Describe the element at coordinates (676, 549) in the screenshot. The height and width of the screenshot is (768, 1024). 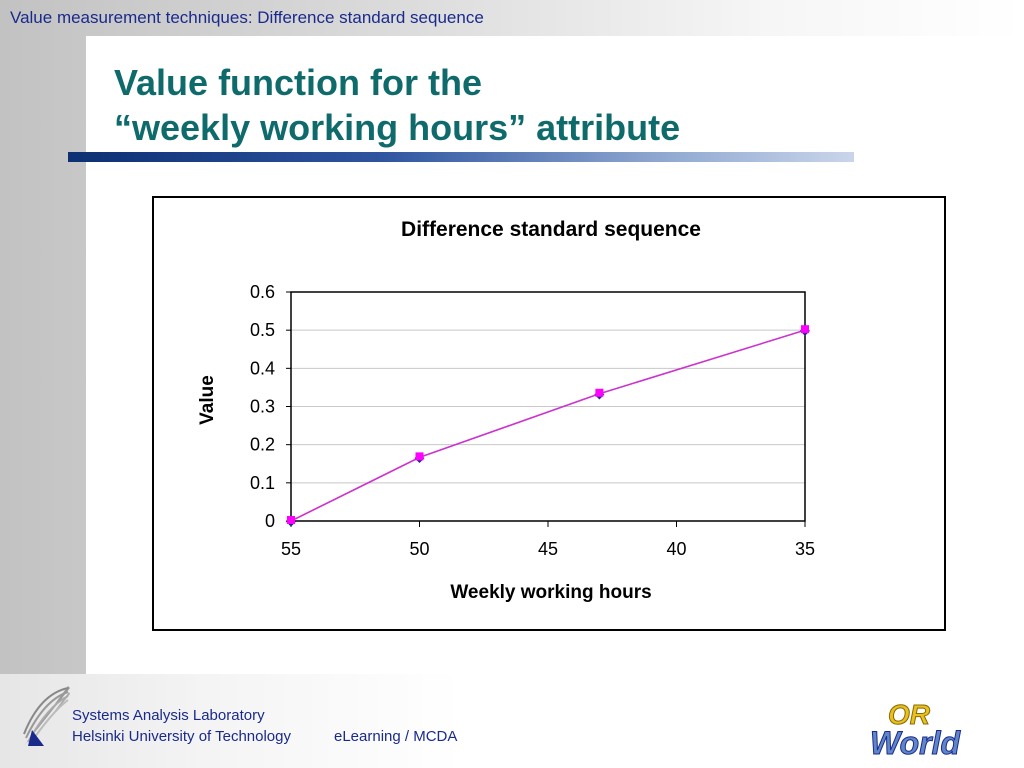
I see `x-tick-label: 40` at that location.